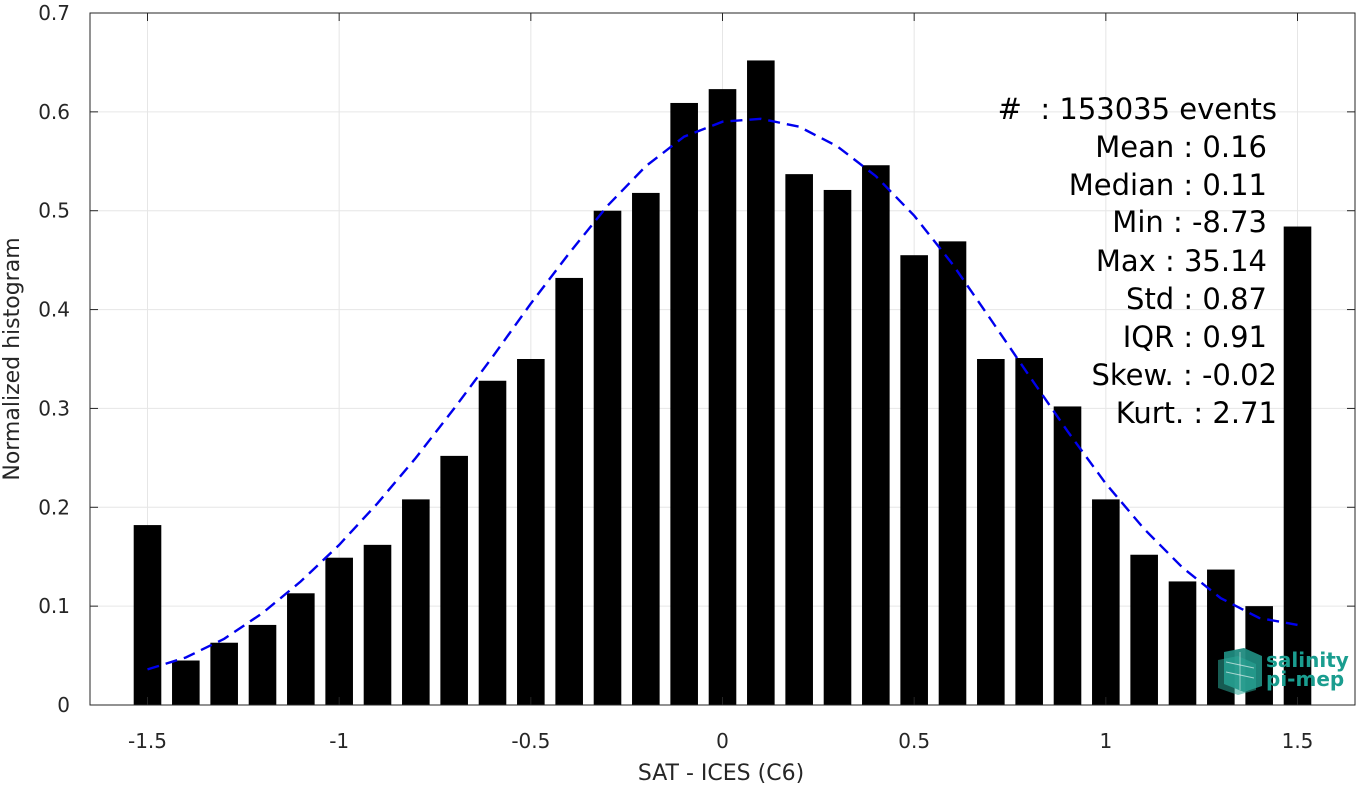 This screenshot has width=1367, height=785. What do you see at coordinates (1184, 375) in the screenshot?
I see `stat-skewness: Skew. : -0.02` at bounding box center [1184, 375].